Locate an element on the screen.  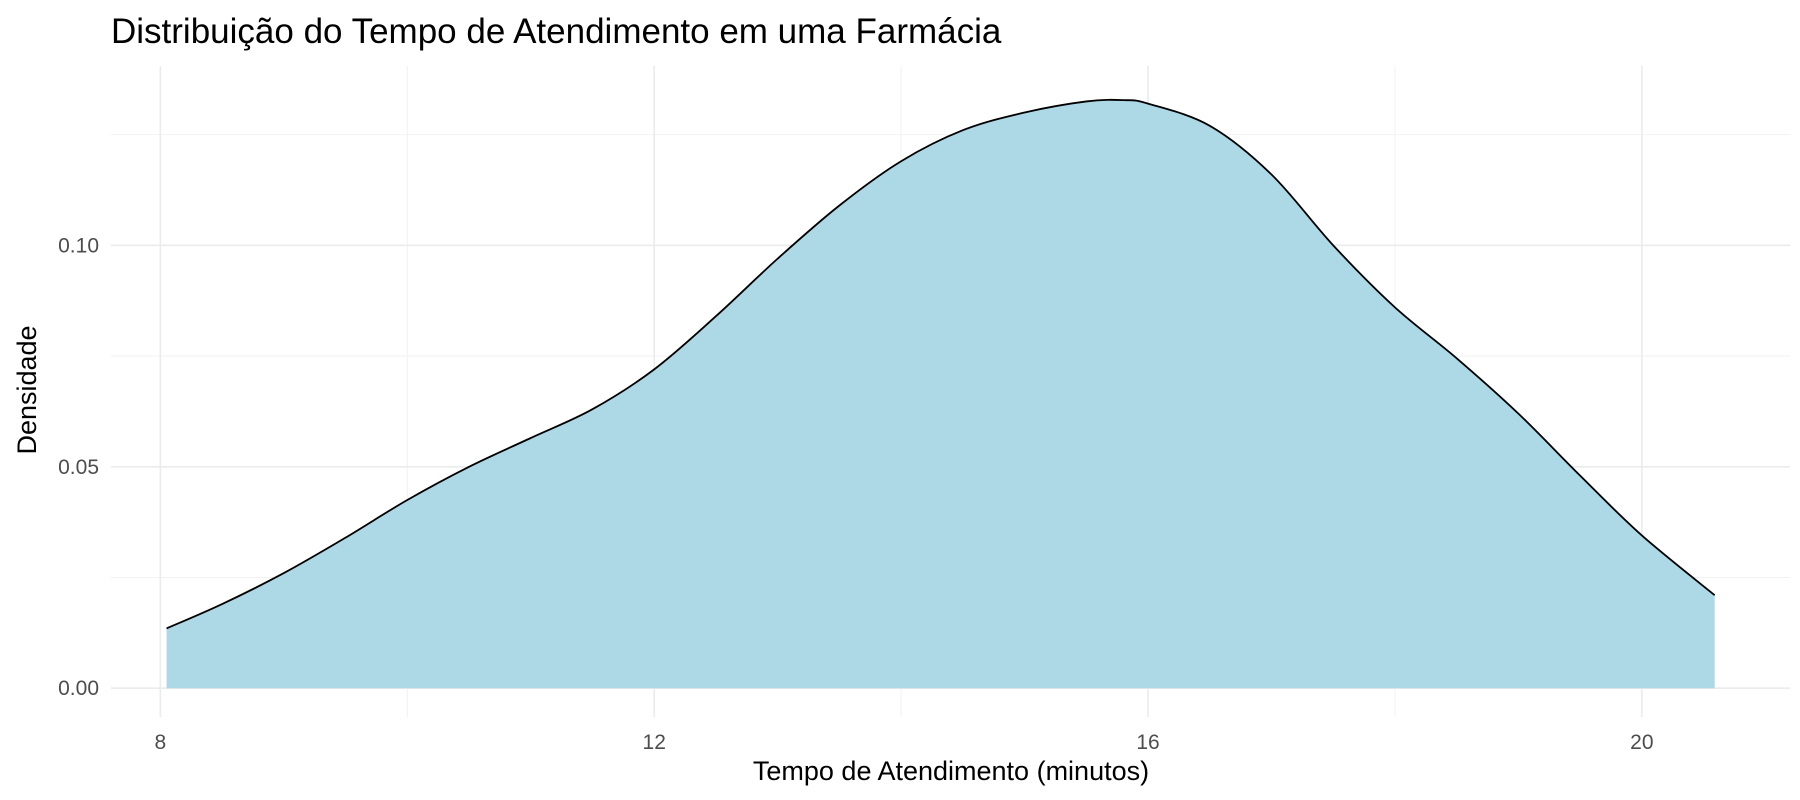
x-tick-label: 16 is located at coordinates (1147, 742).